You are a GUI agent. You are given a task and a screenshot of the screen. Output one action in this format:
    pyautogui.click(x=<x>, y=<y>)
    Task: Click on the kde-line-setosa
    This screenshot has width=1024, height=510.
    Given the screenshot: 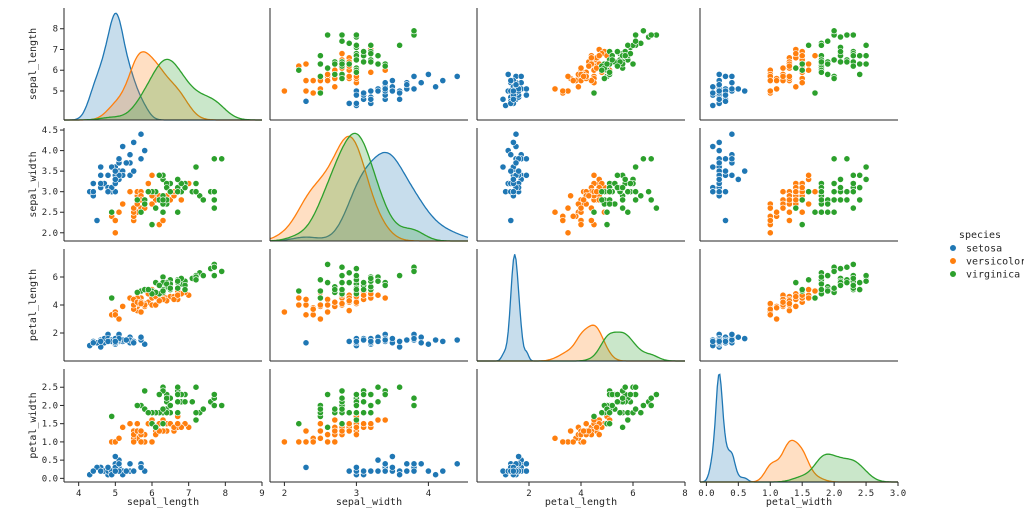 What is the action you would take?
    pyautogui.click(x=369, y=196)
    